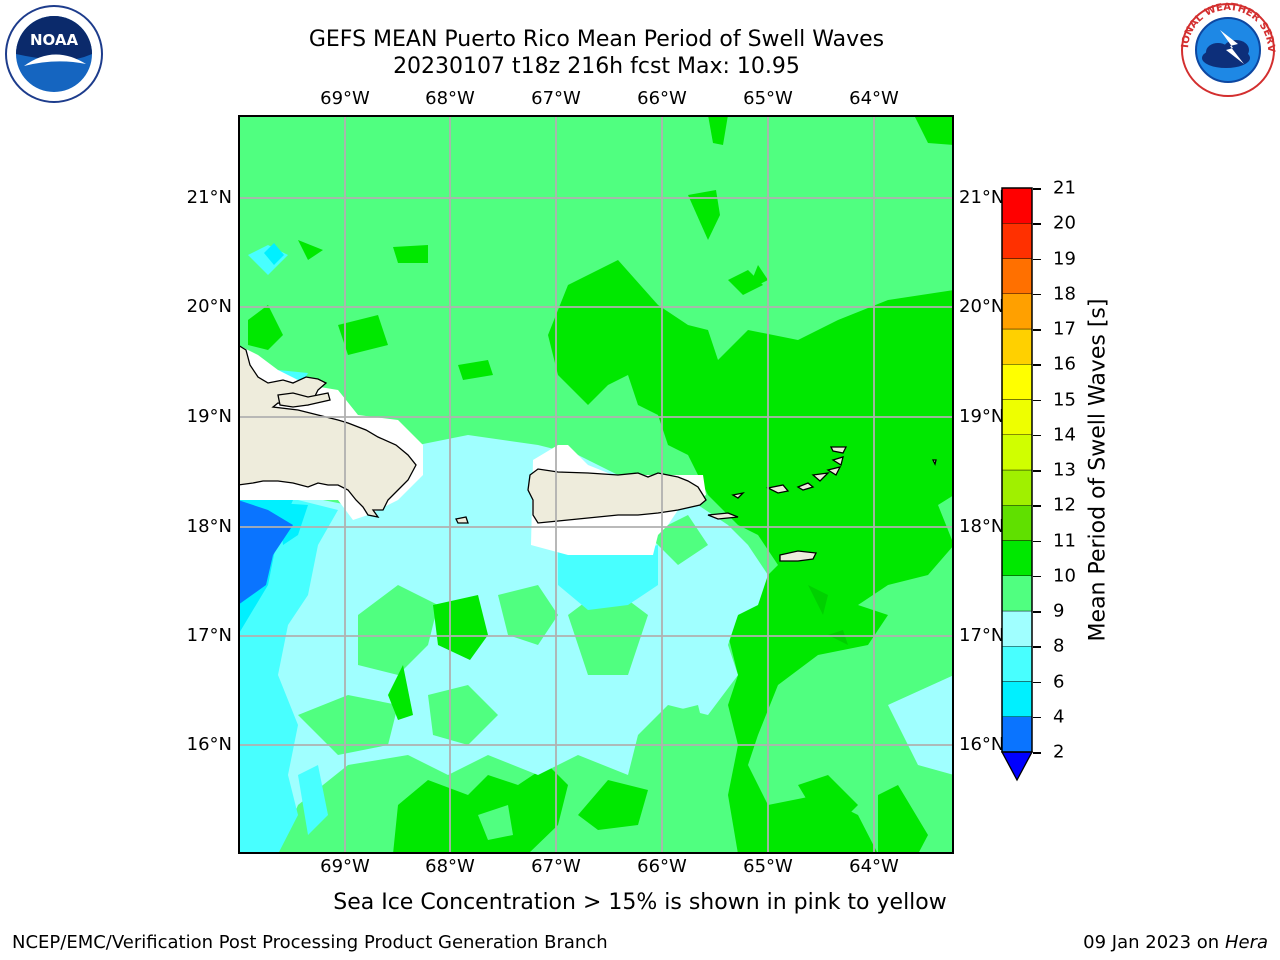 Image resolution: width=1280 pixels, height=960 pixels. Describe the element at coordinates (1064, 505) in the screenshot. I see `colorbar-tick-label: 12` at that location.